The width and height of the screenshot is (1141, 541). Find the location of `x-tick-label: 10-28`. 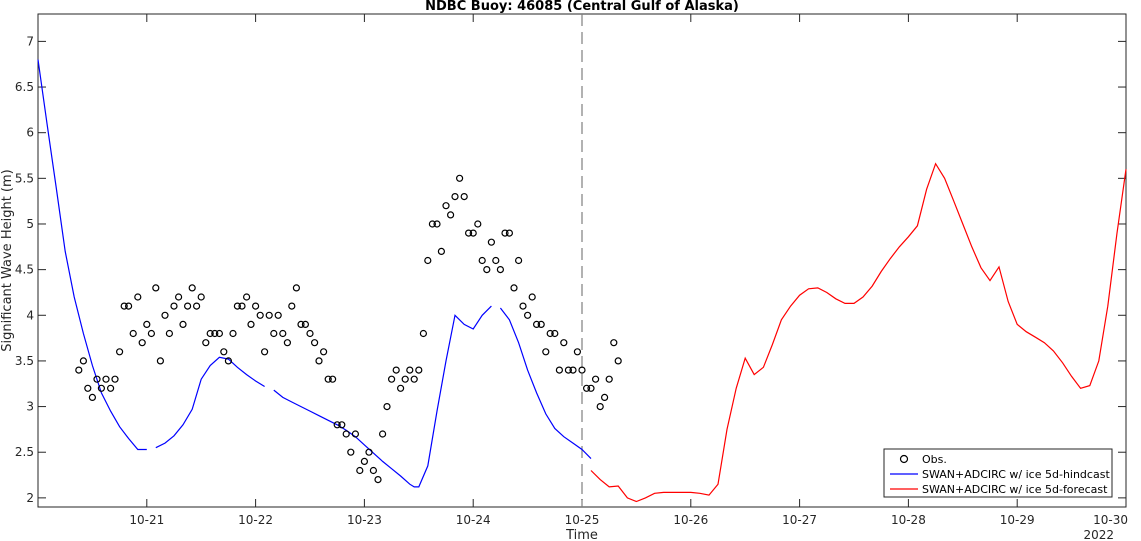

x-tick-label: 10-28 is located at coordinates (908, 520).